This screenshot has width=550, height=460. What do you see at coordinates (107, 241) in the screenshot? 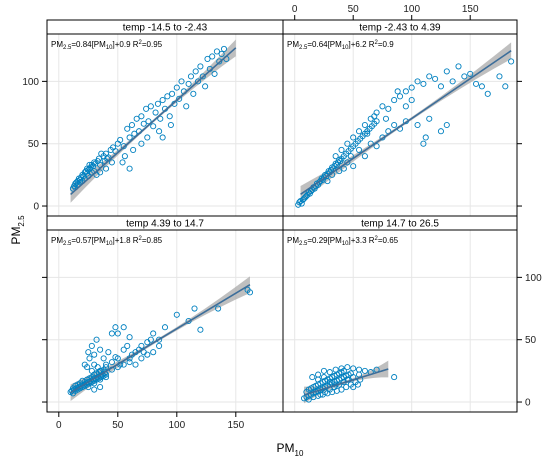
I see `regression-equation: PM2.5=0.57[PM10]+1.8 R2=0.85` at bounding box center [107, 241].